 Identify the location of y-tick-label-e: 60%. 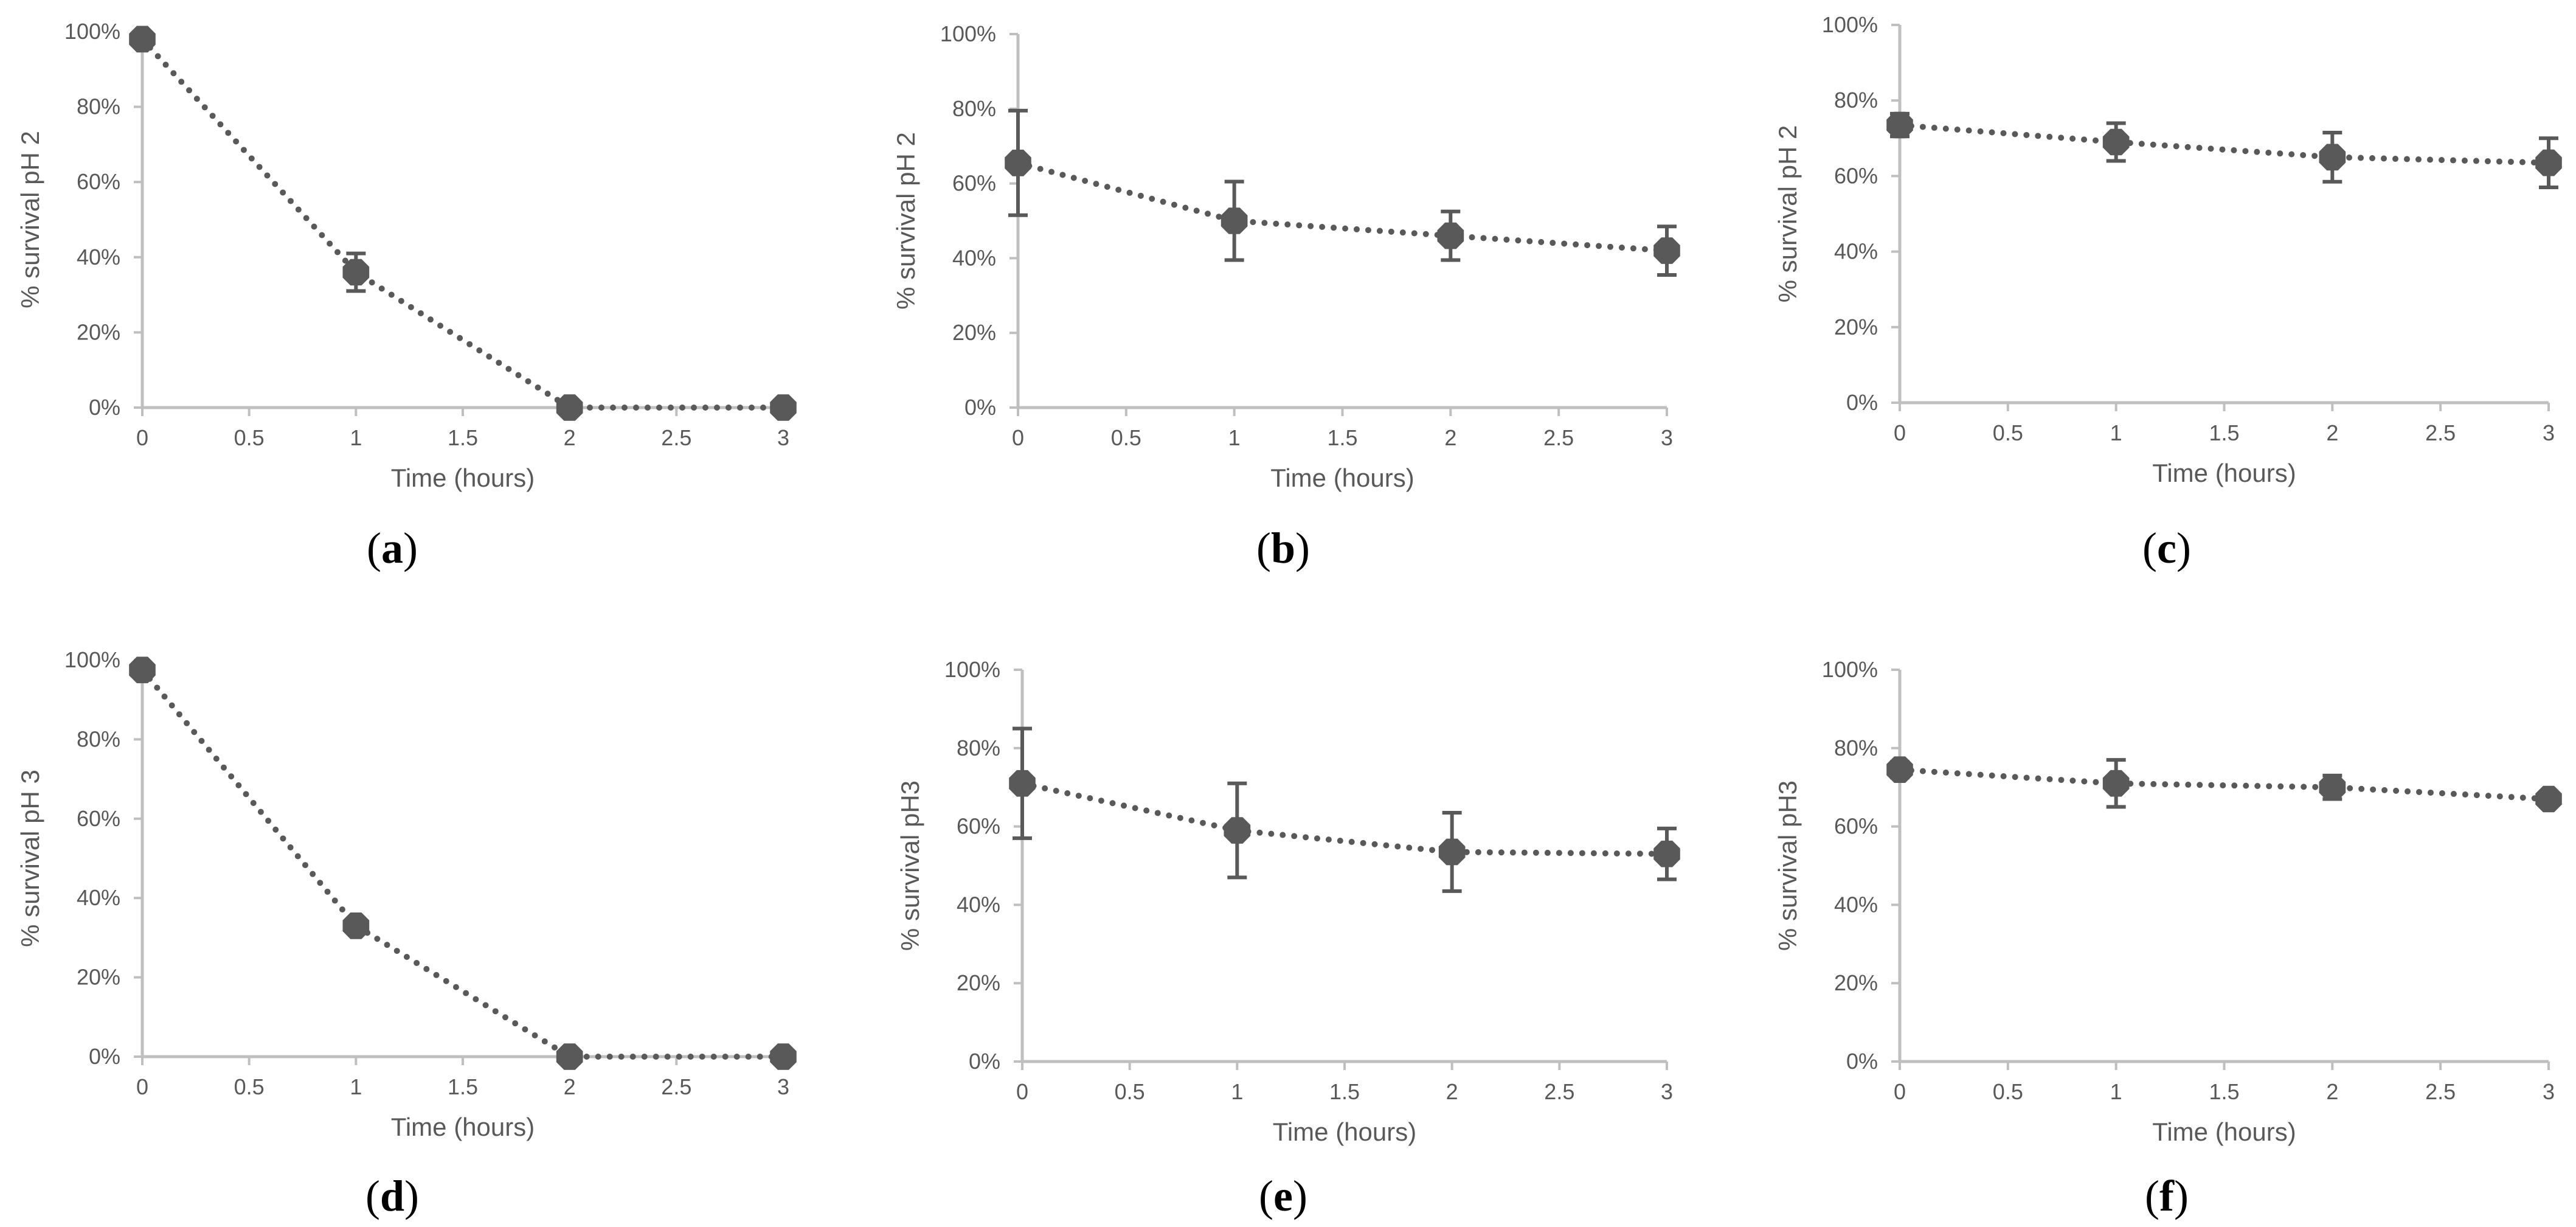
(978, 826).